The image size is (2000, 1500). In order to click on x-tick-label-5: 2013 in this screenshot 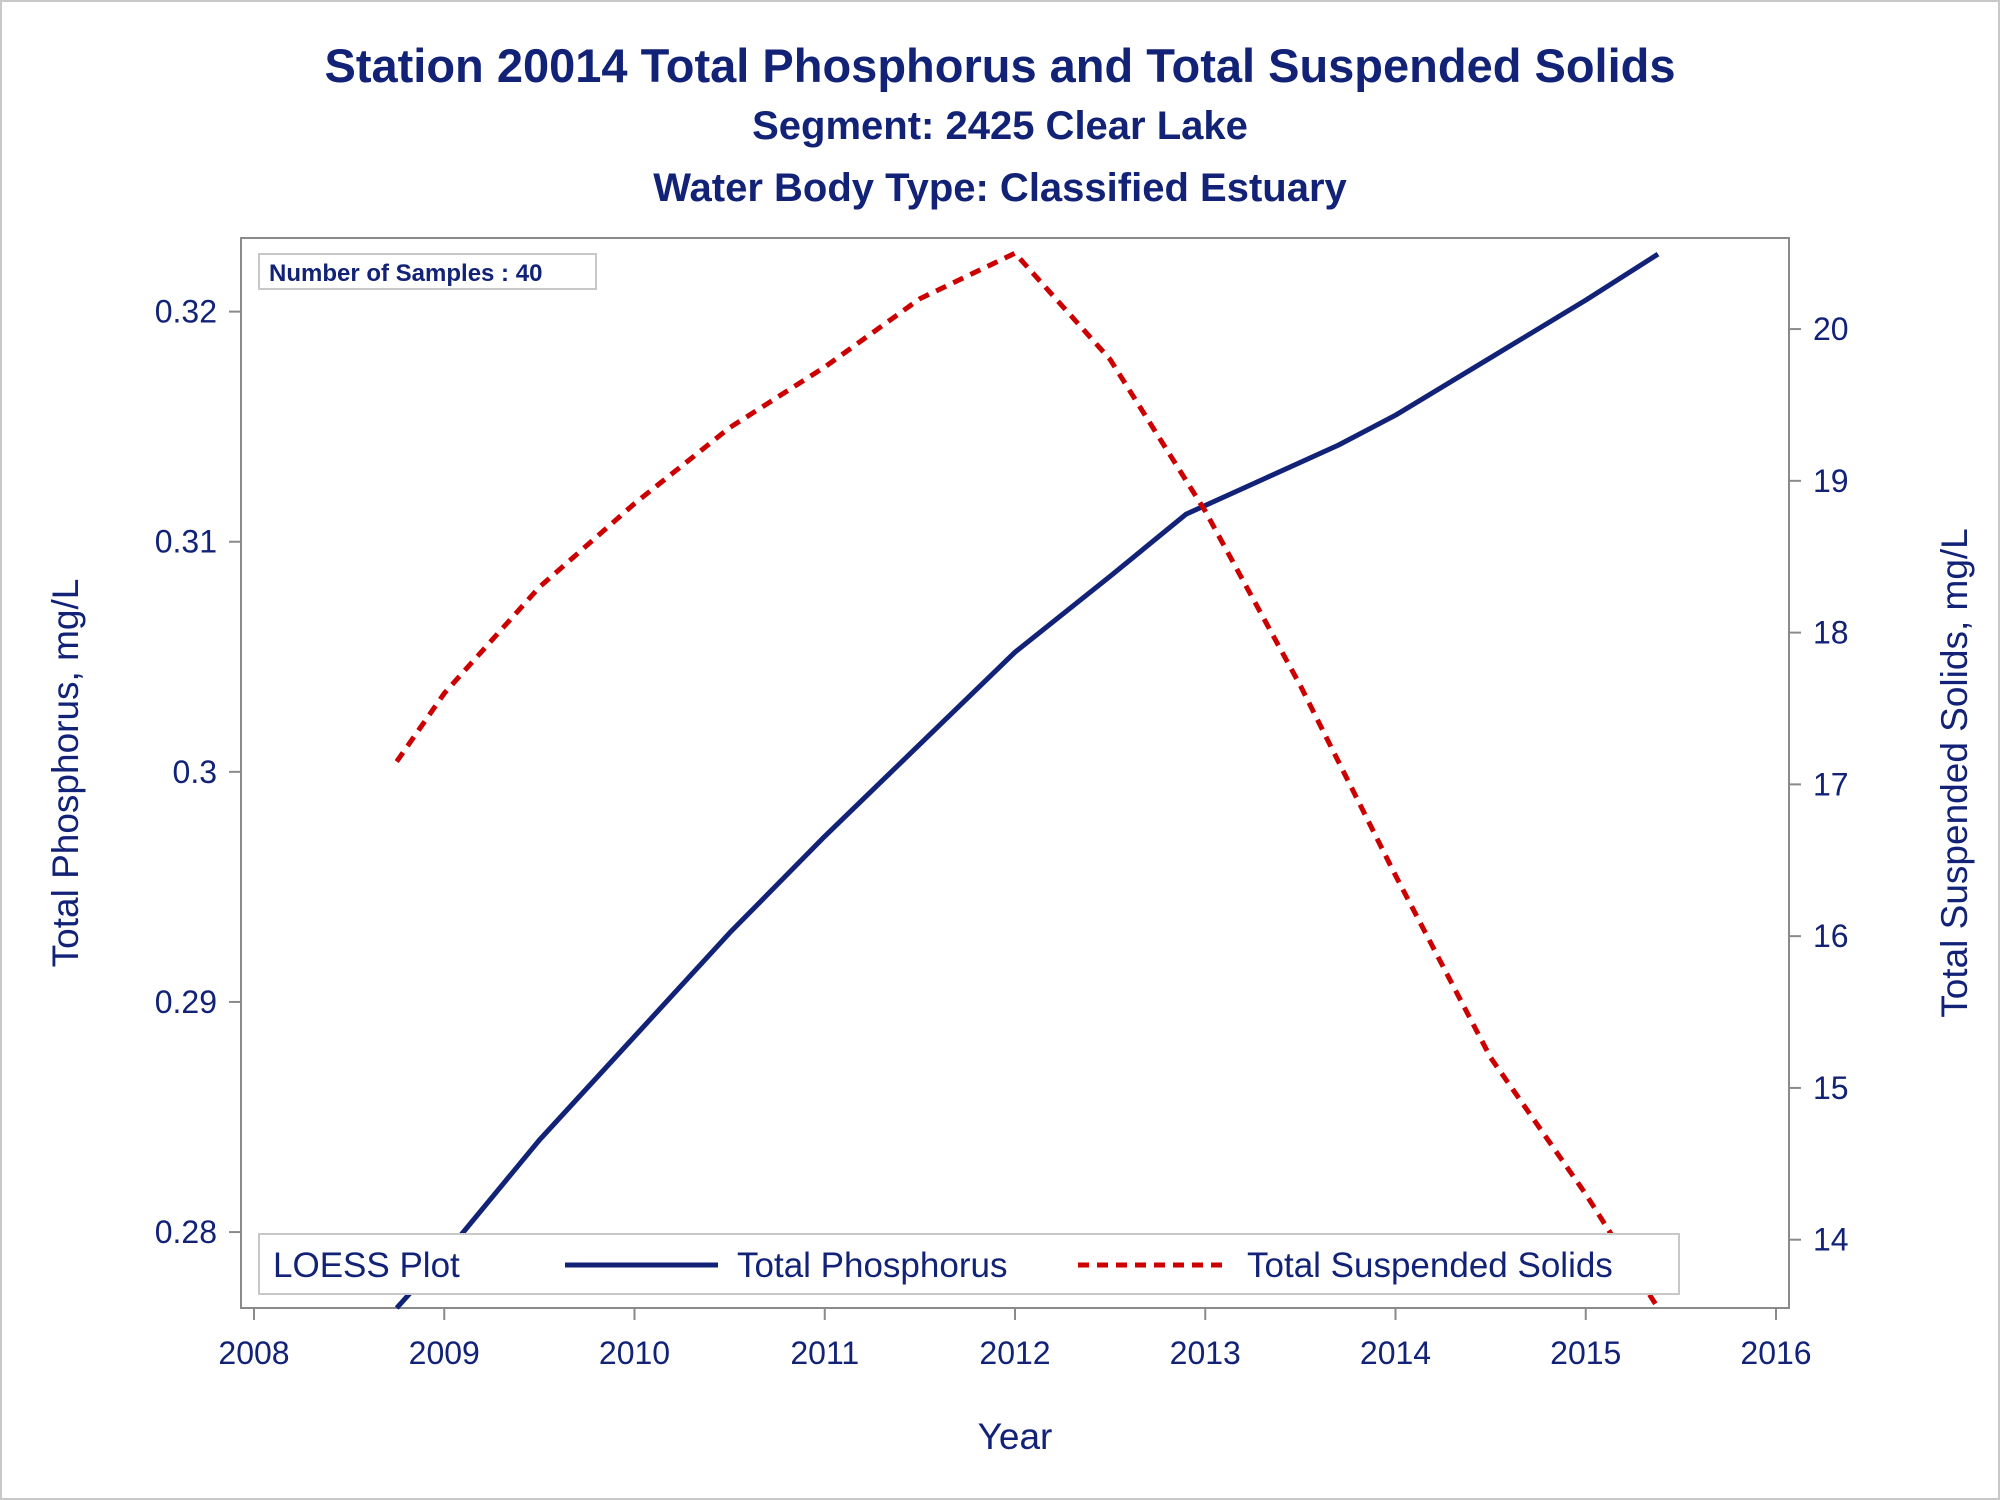, I will do `click(1205, 1353)`.